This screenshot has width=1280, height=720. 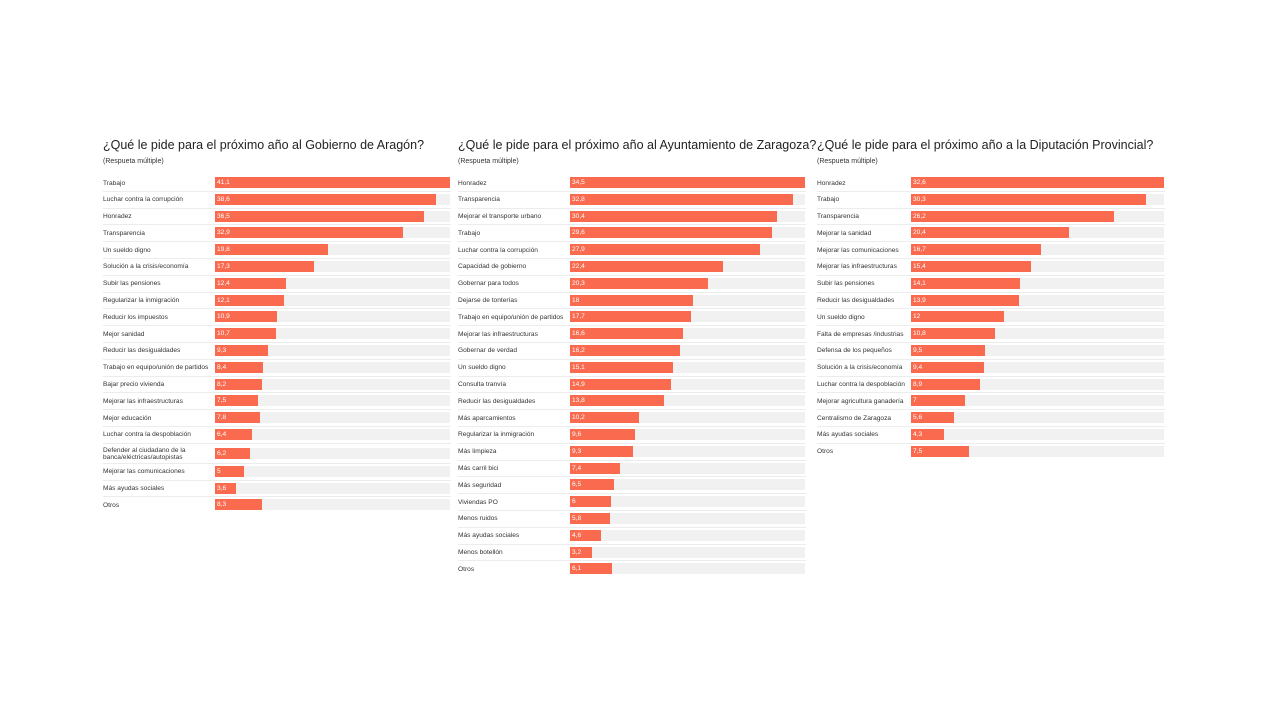 I want to click on bar-track: 14,9, so click(x=687, y=384).